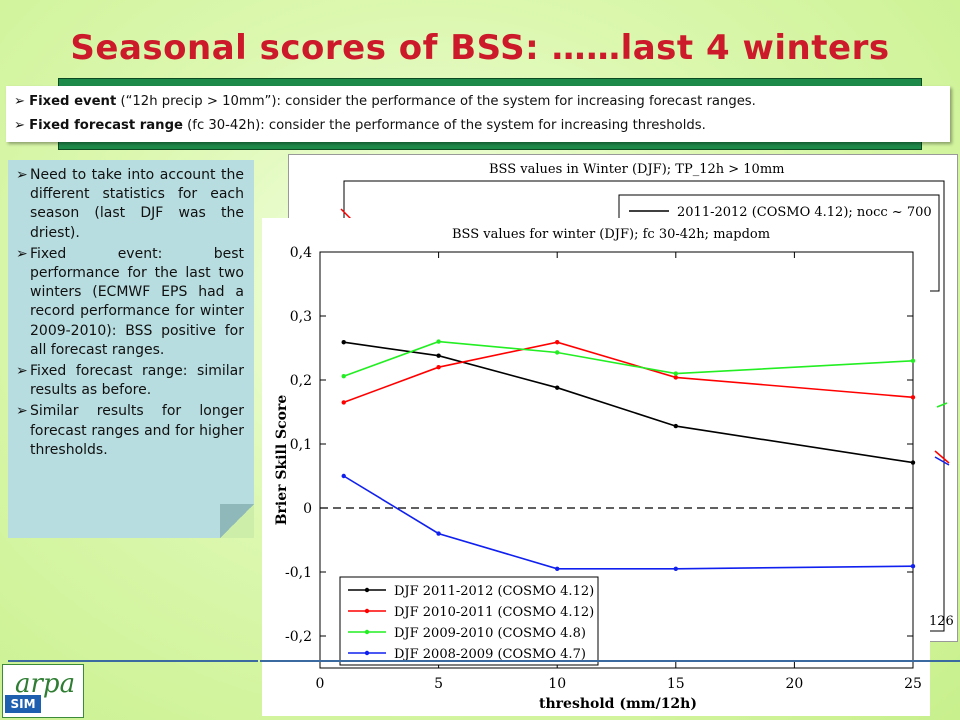  Describe the element at coordinates (23, 704) in the screenshot. I see `logo-sub-text: SIM` at that location.